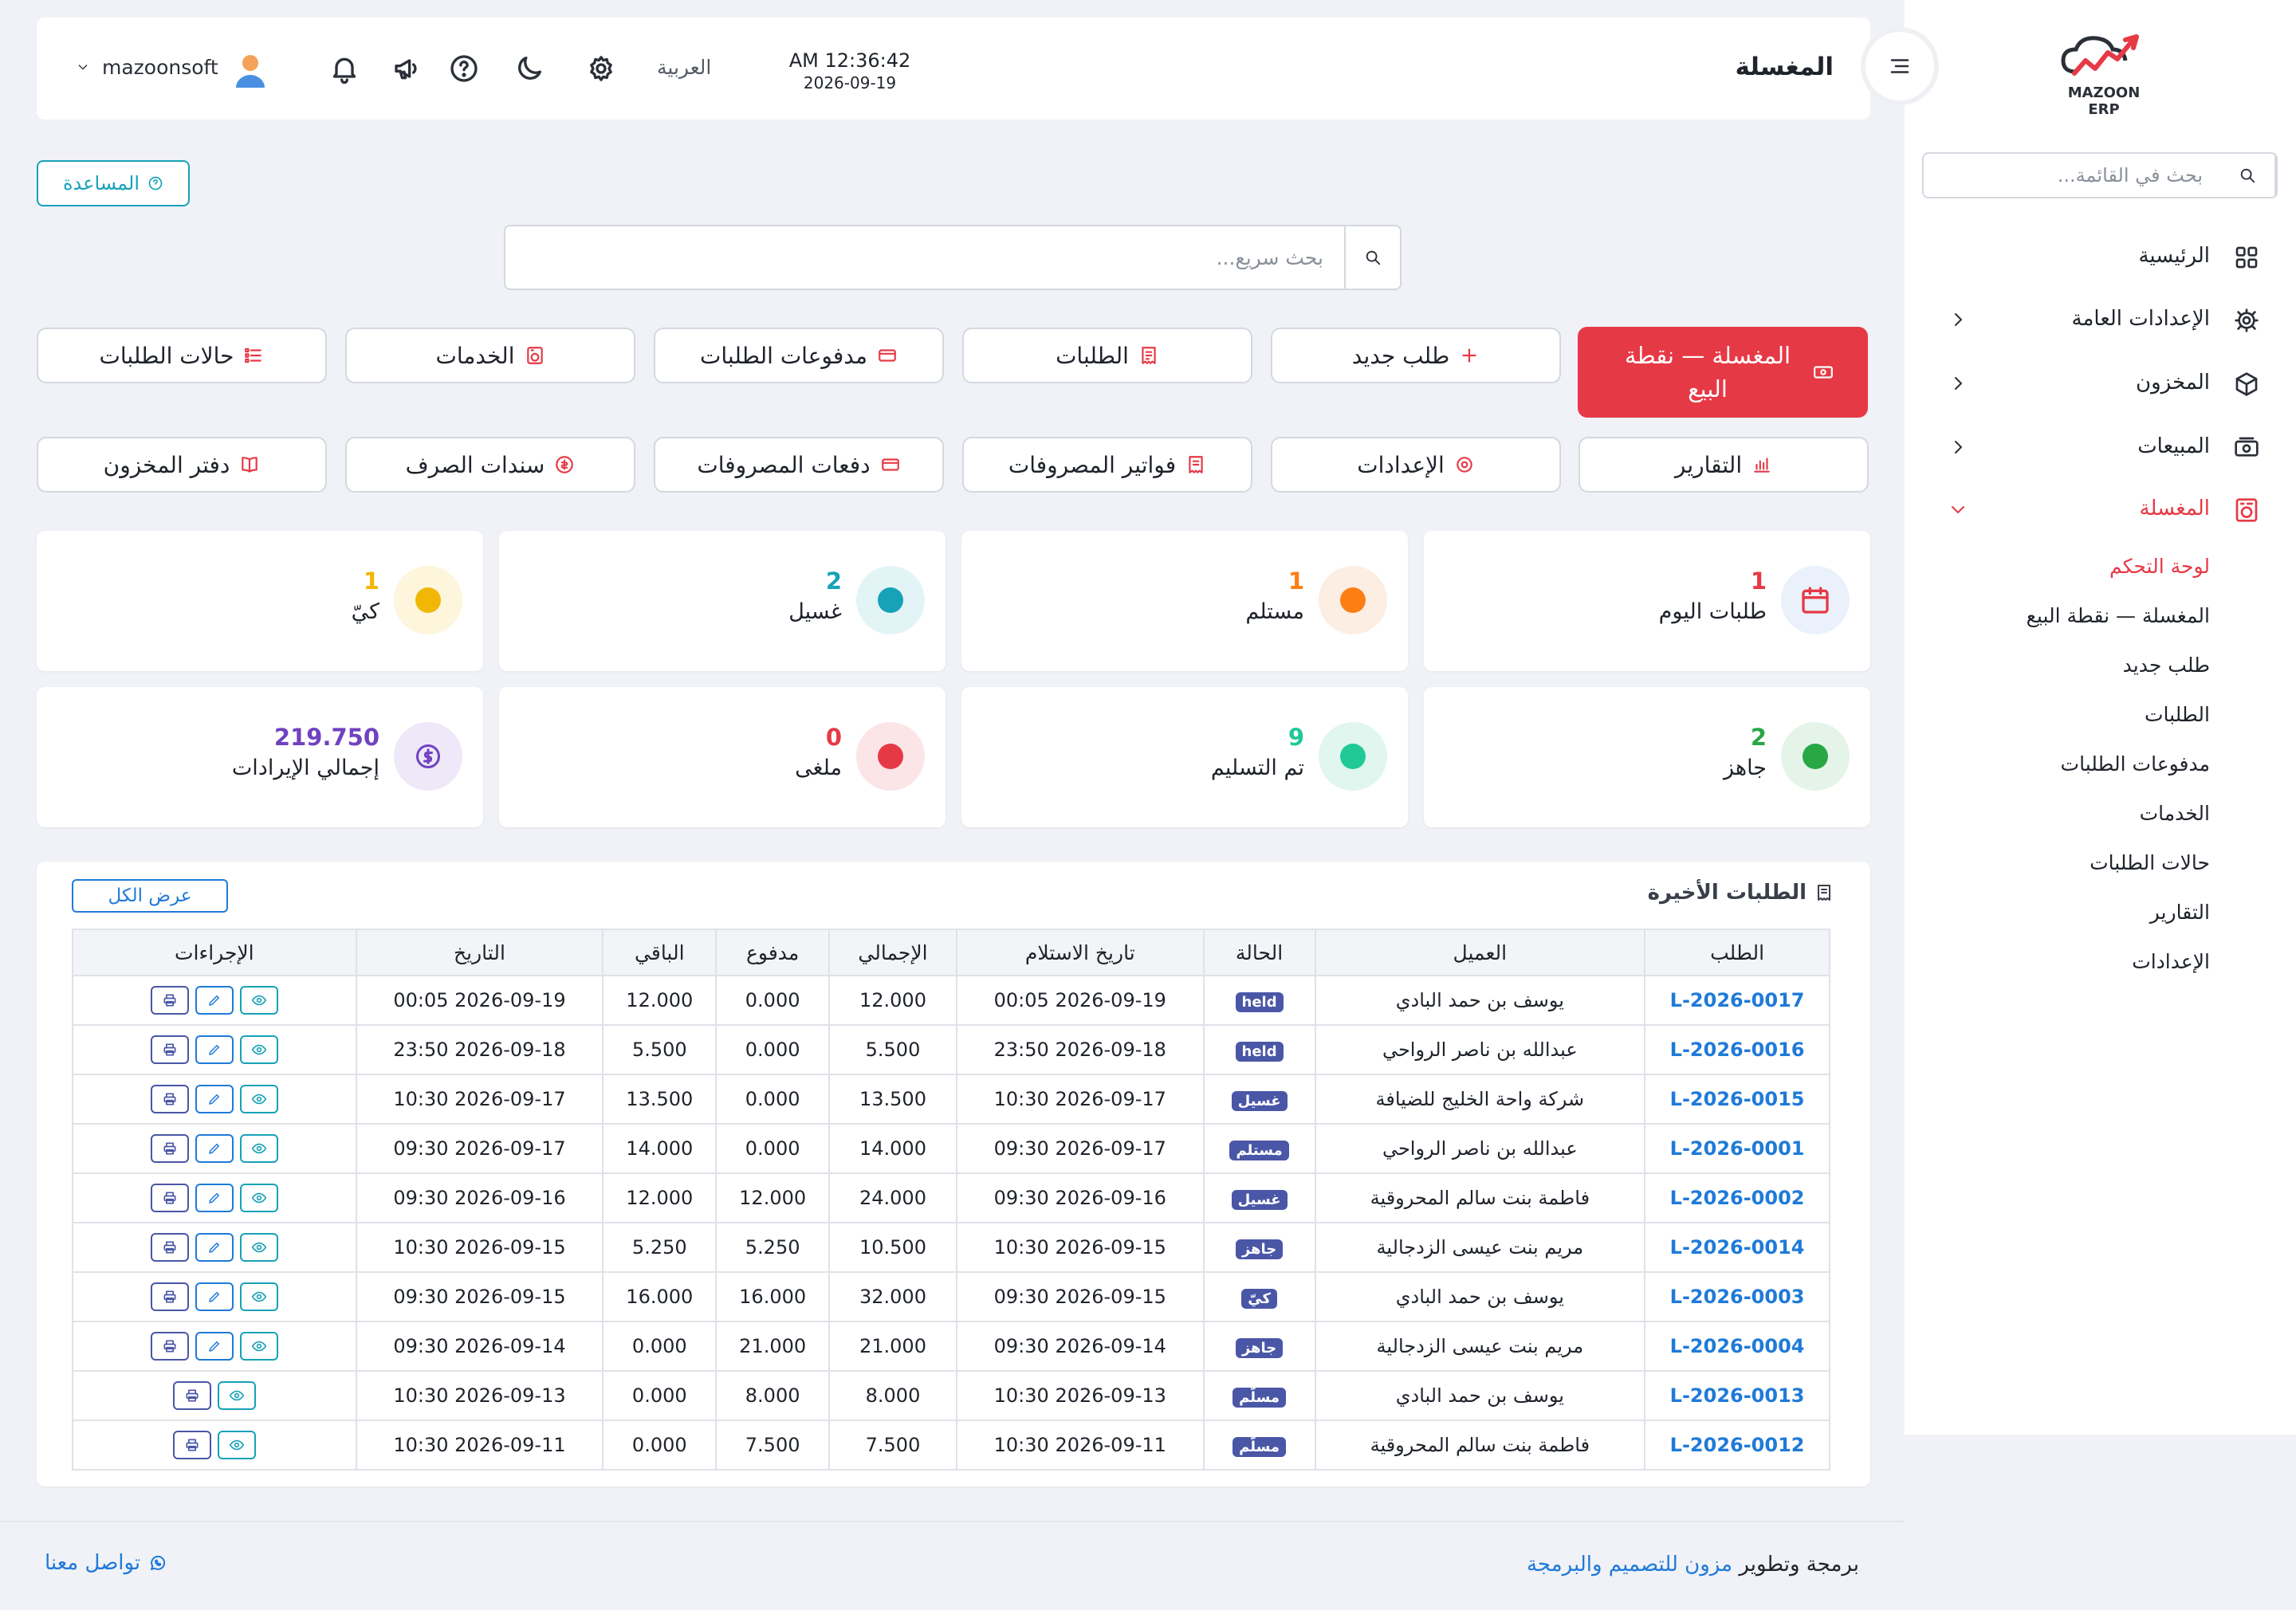 The width and height of the screenshot is (2296, 1610). I want to click on payment-vouchers-button: سندات الصرف, so click(490, 465).